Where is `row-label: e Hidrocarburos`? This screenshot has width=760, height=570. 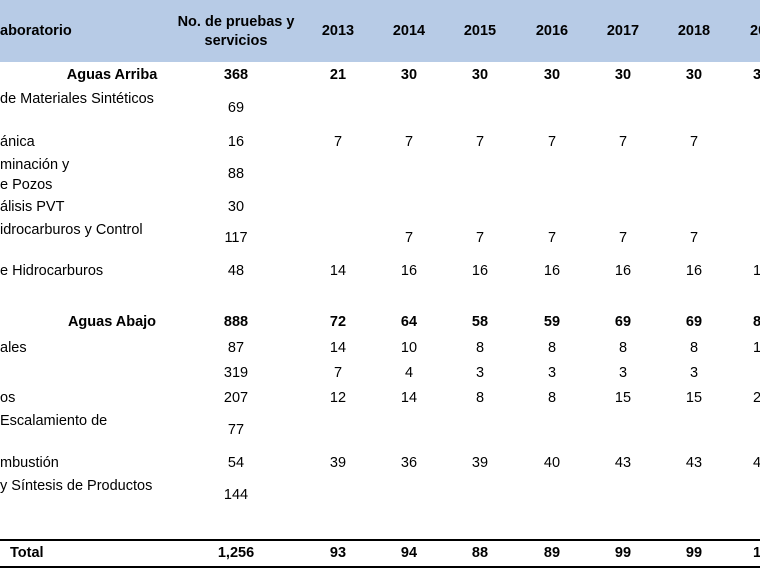 row-label: e Hidrocarburos is located at coordinates (52, 271).